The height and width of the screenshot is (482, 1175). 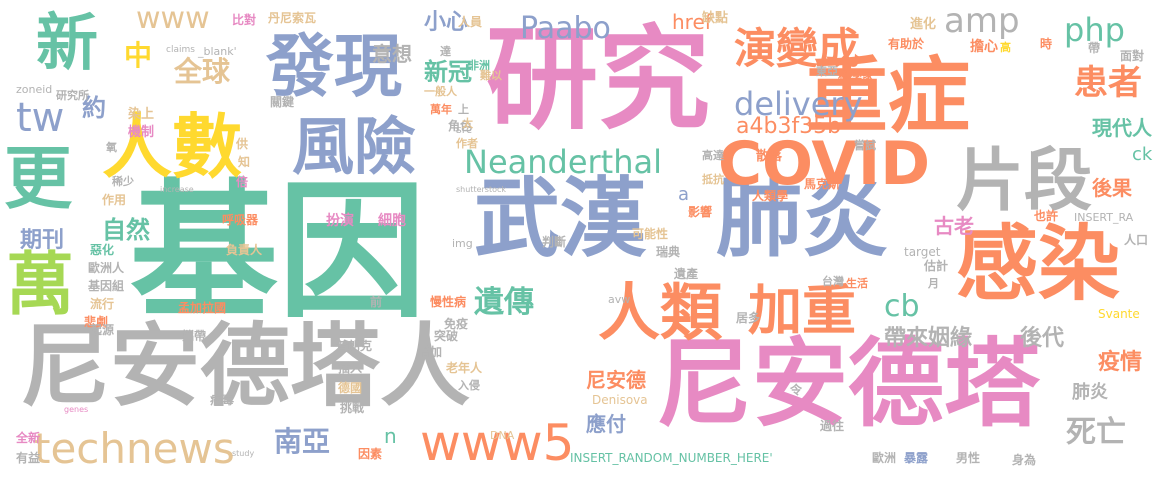 I want to click on word-tiaozhan: 挑戰, so click(x=352, y=408).